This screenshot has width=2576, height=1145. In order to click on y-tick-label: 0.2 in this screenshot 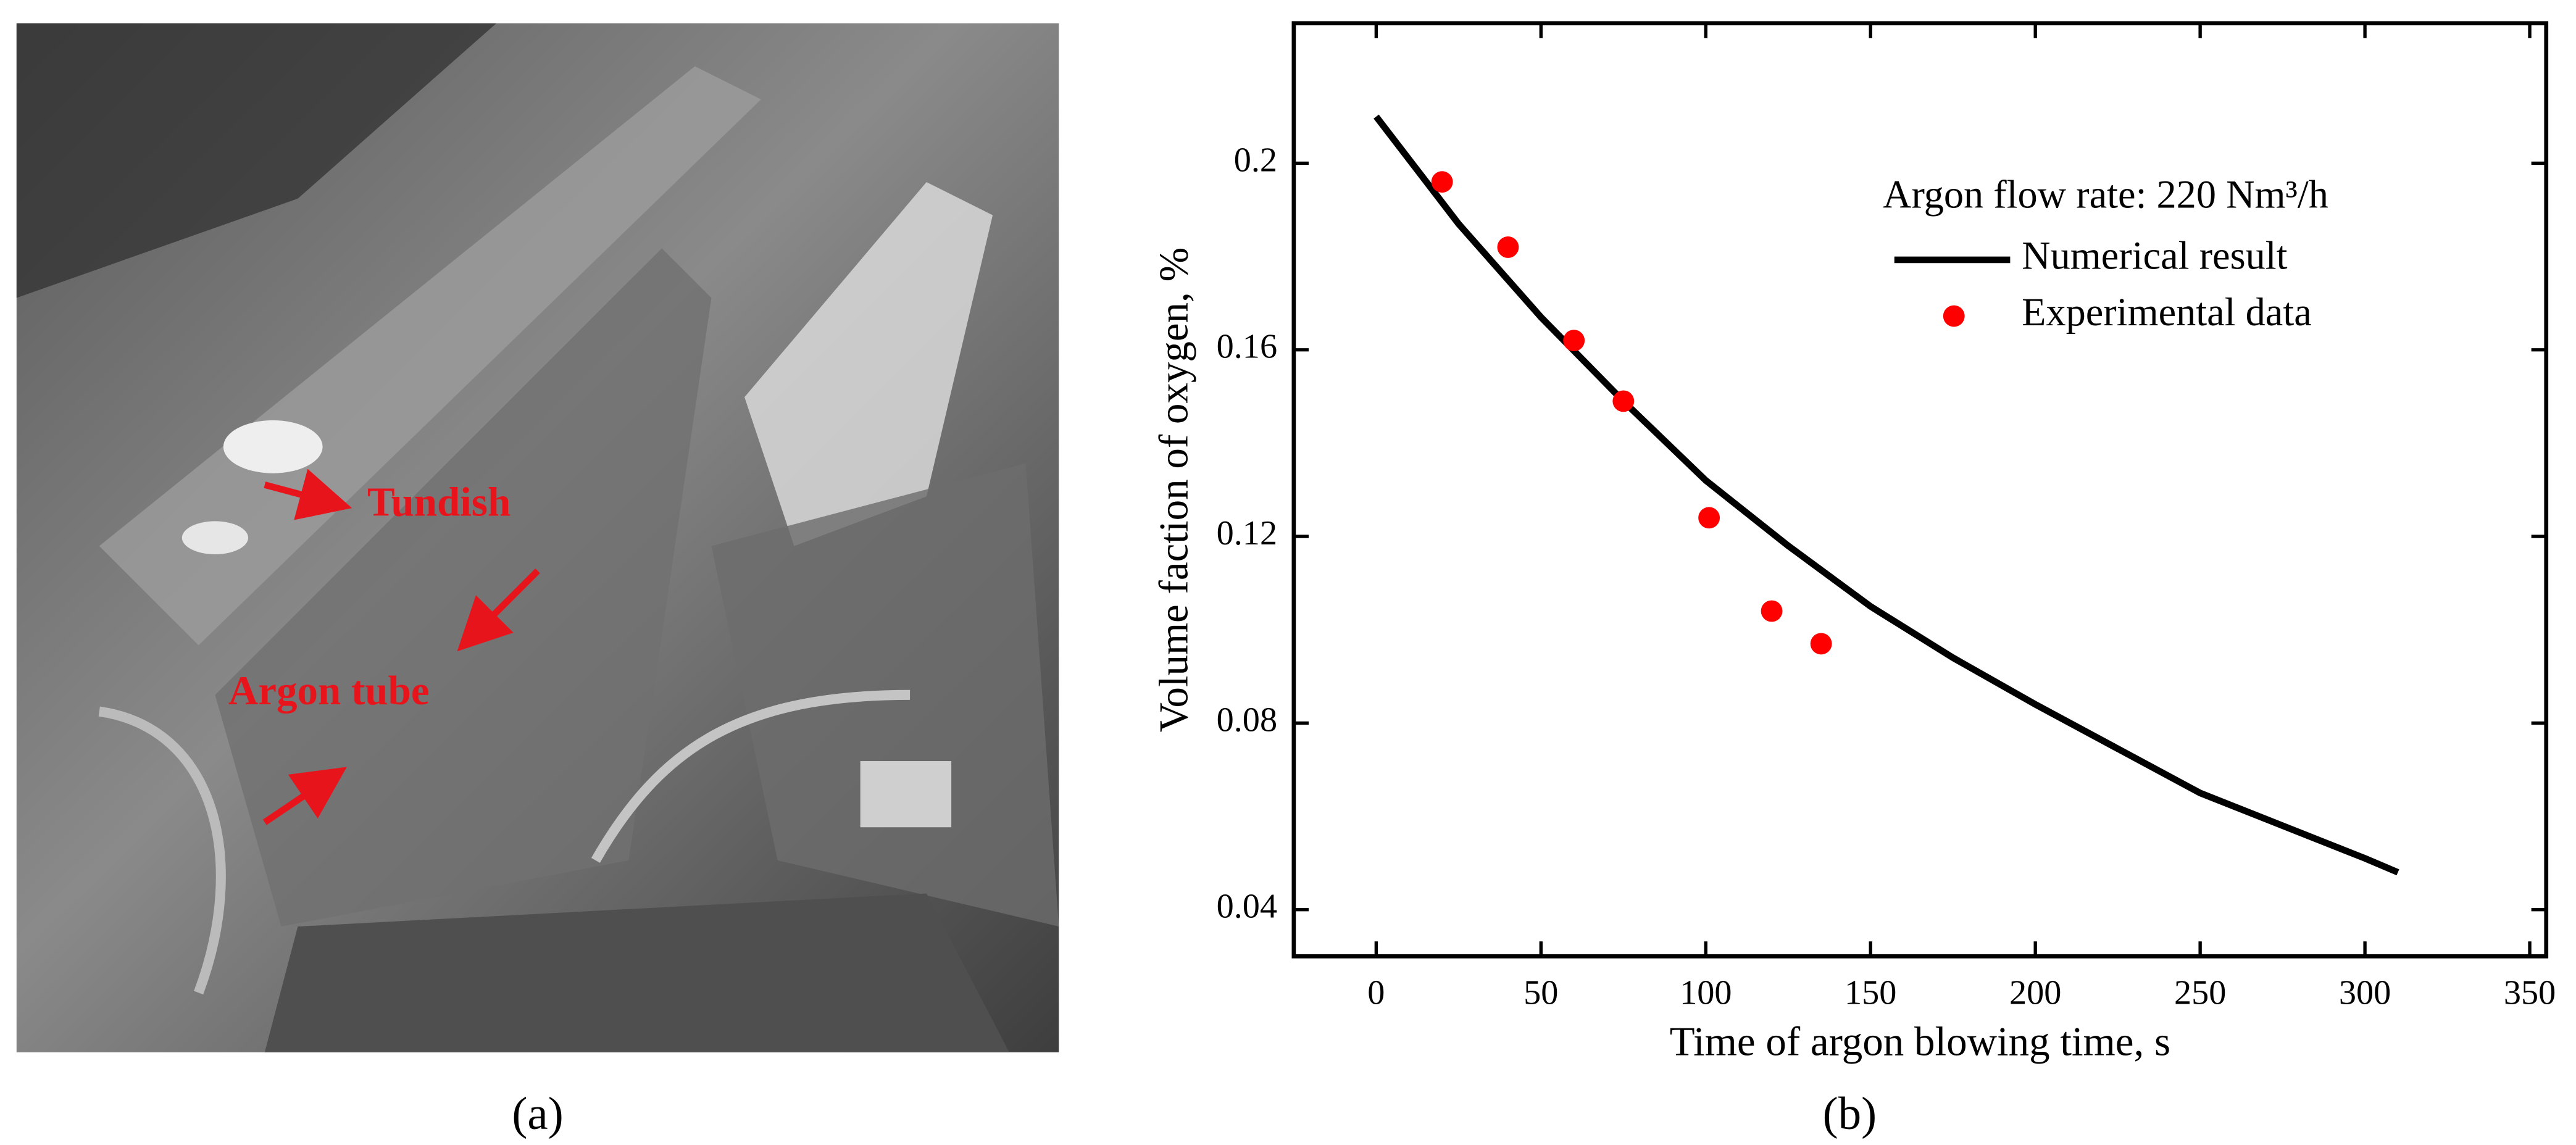, I will do `click(1255, 160)`.